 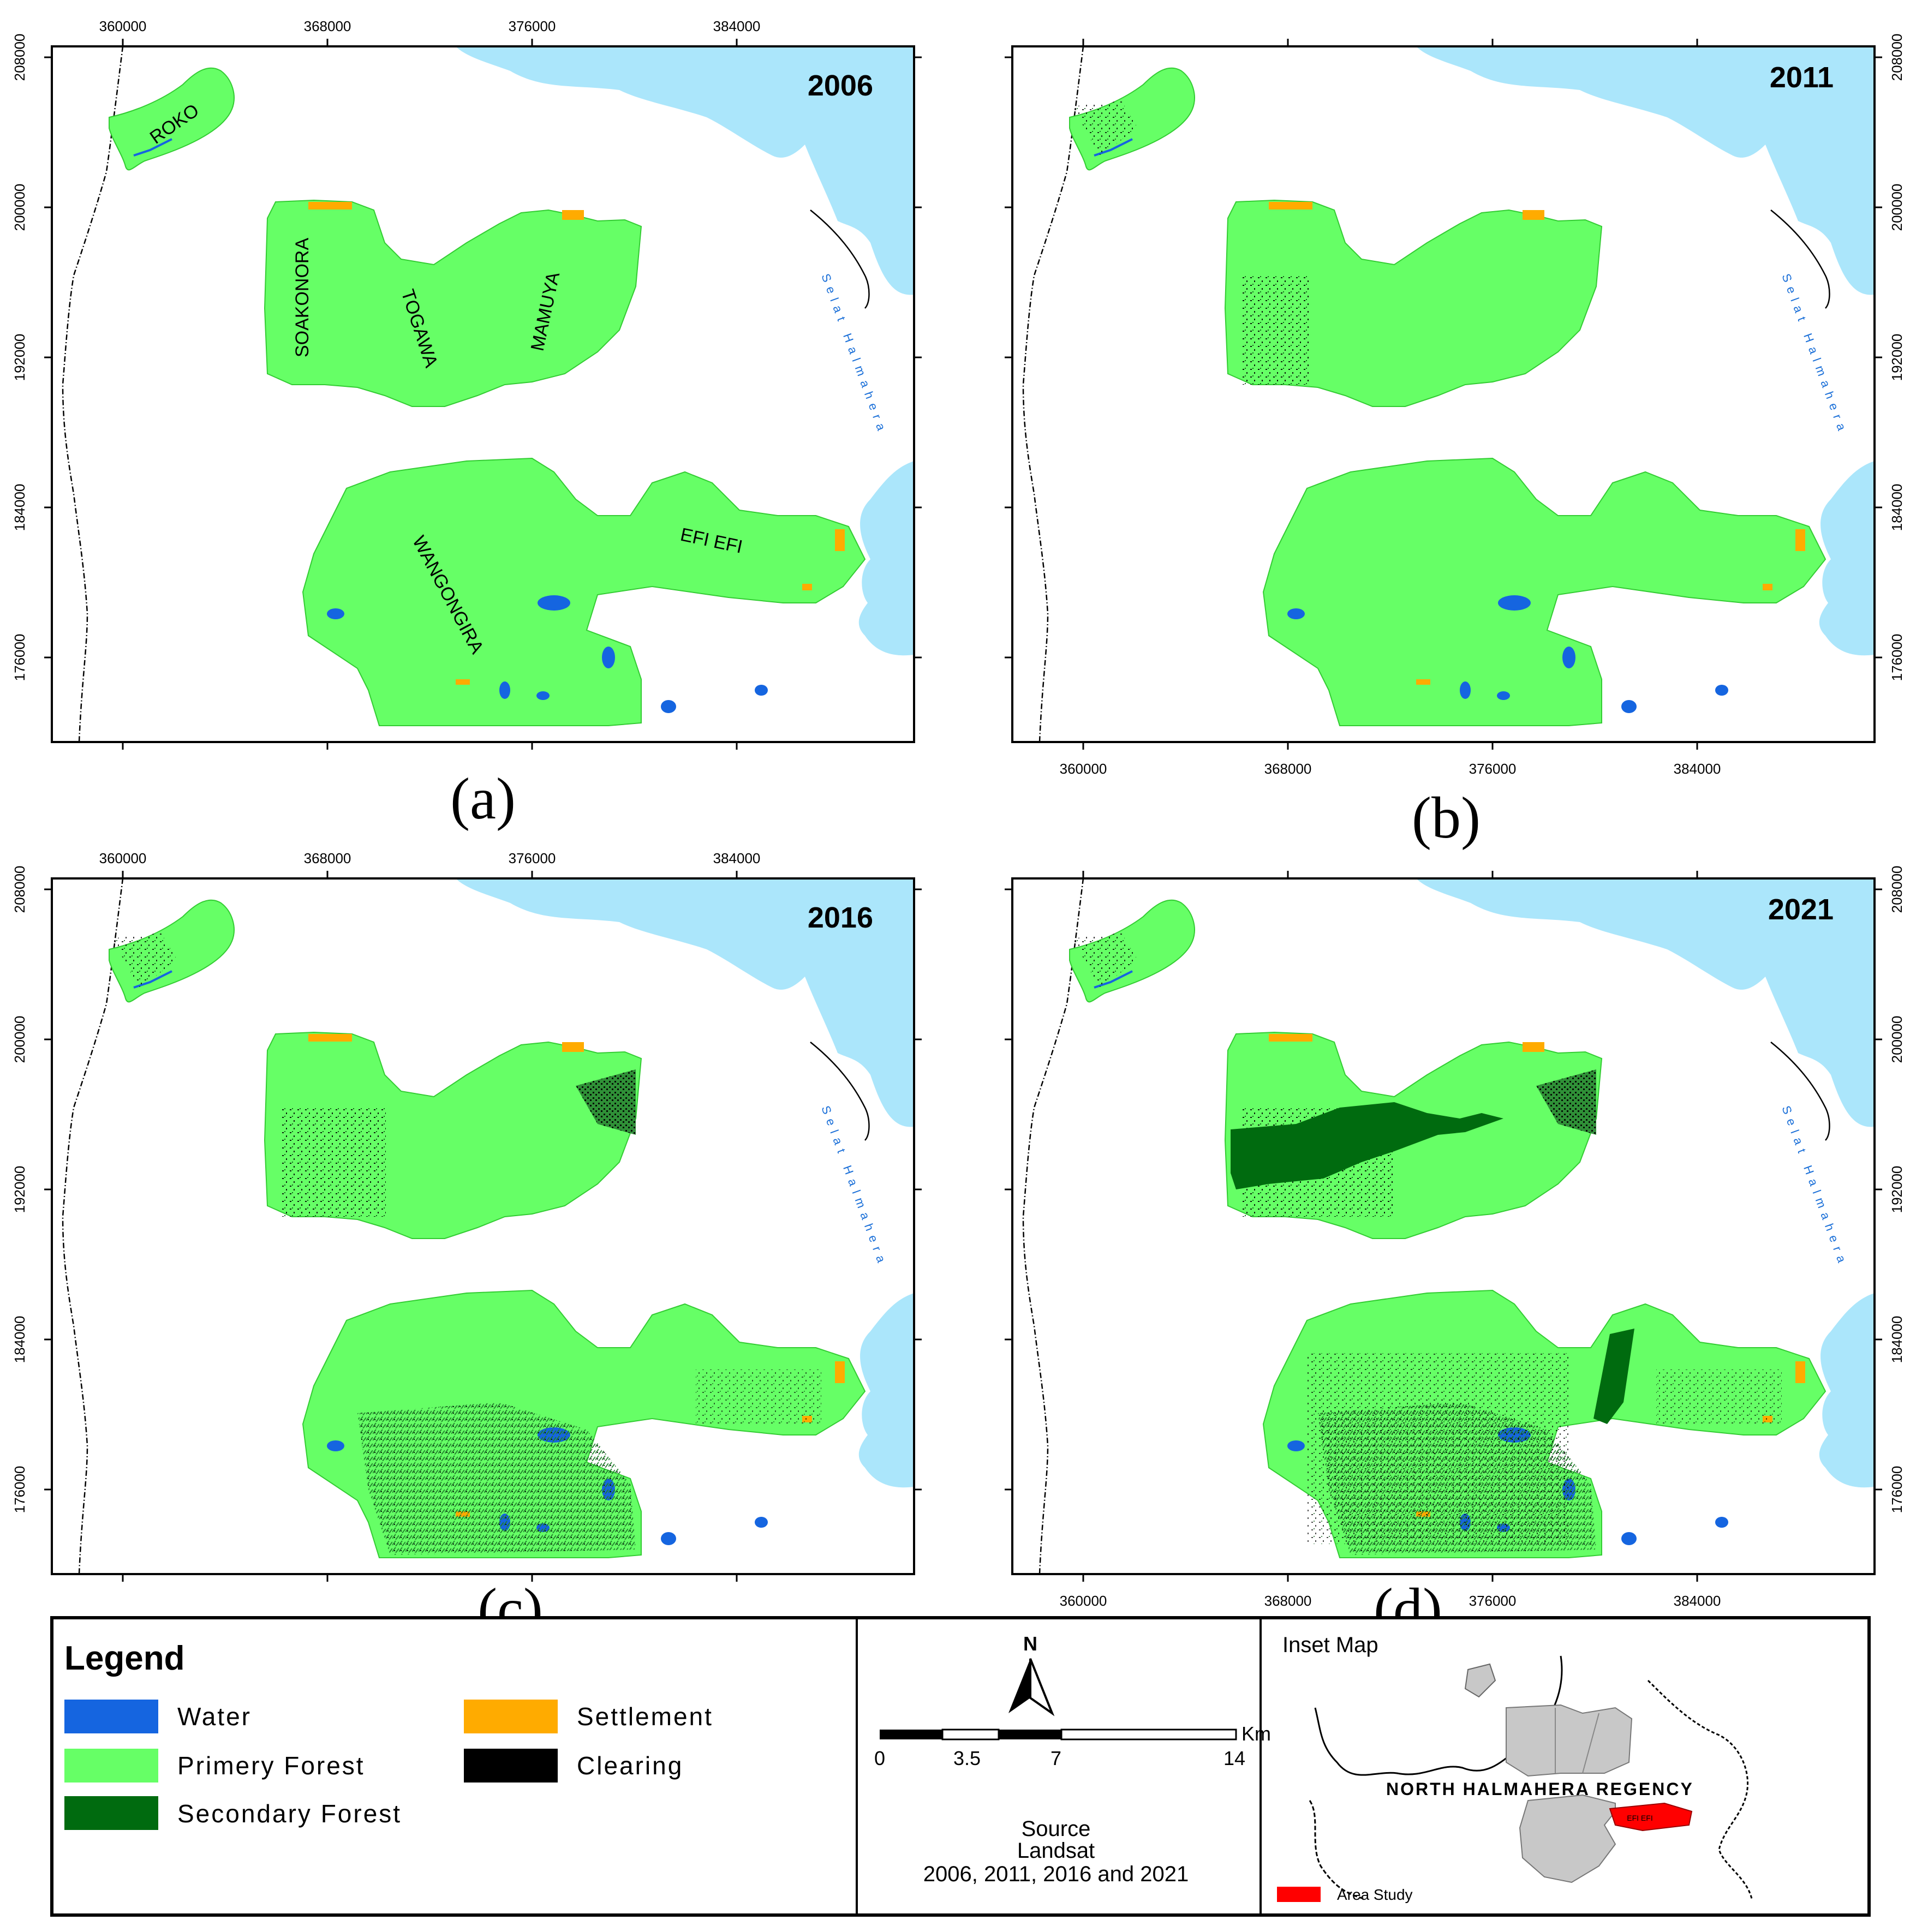 I want to click on secondary-forest-patch-north, so click(x=1367, y=1145).